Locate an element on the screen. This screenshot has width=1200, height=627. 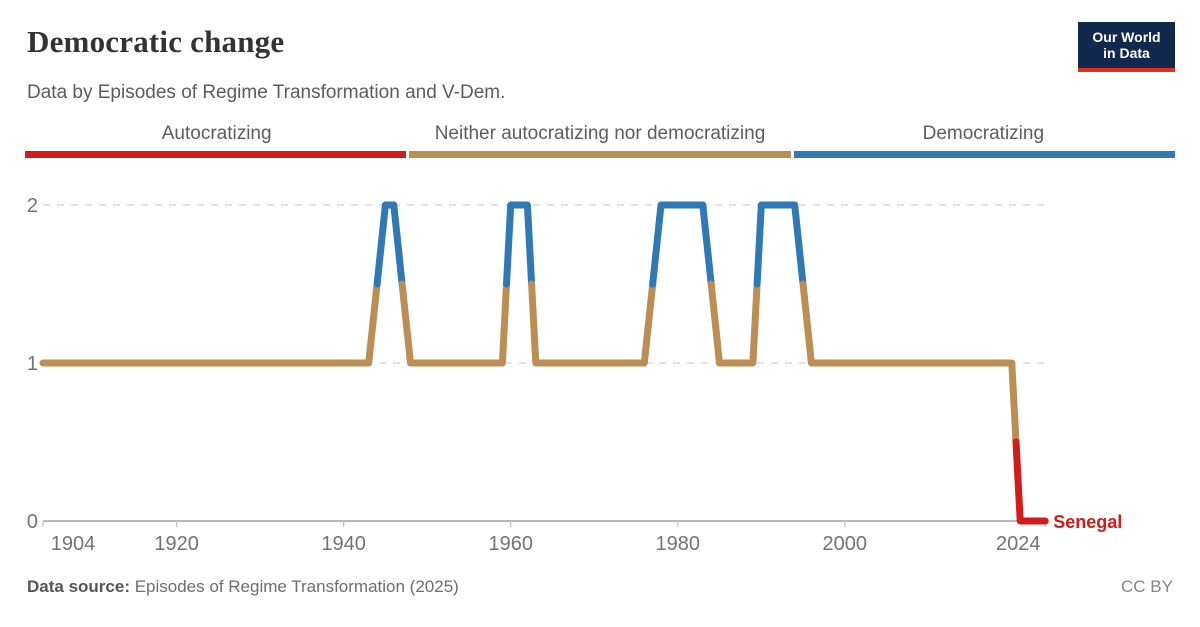
x-tick-label: 1904 is located at coordinates (73, 544).